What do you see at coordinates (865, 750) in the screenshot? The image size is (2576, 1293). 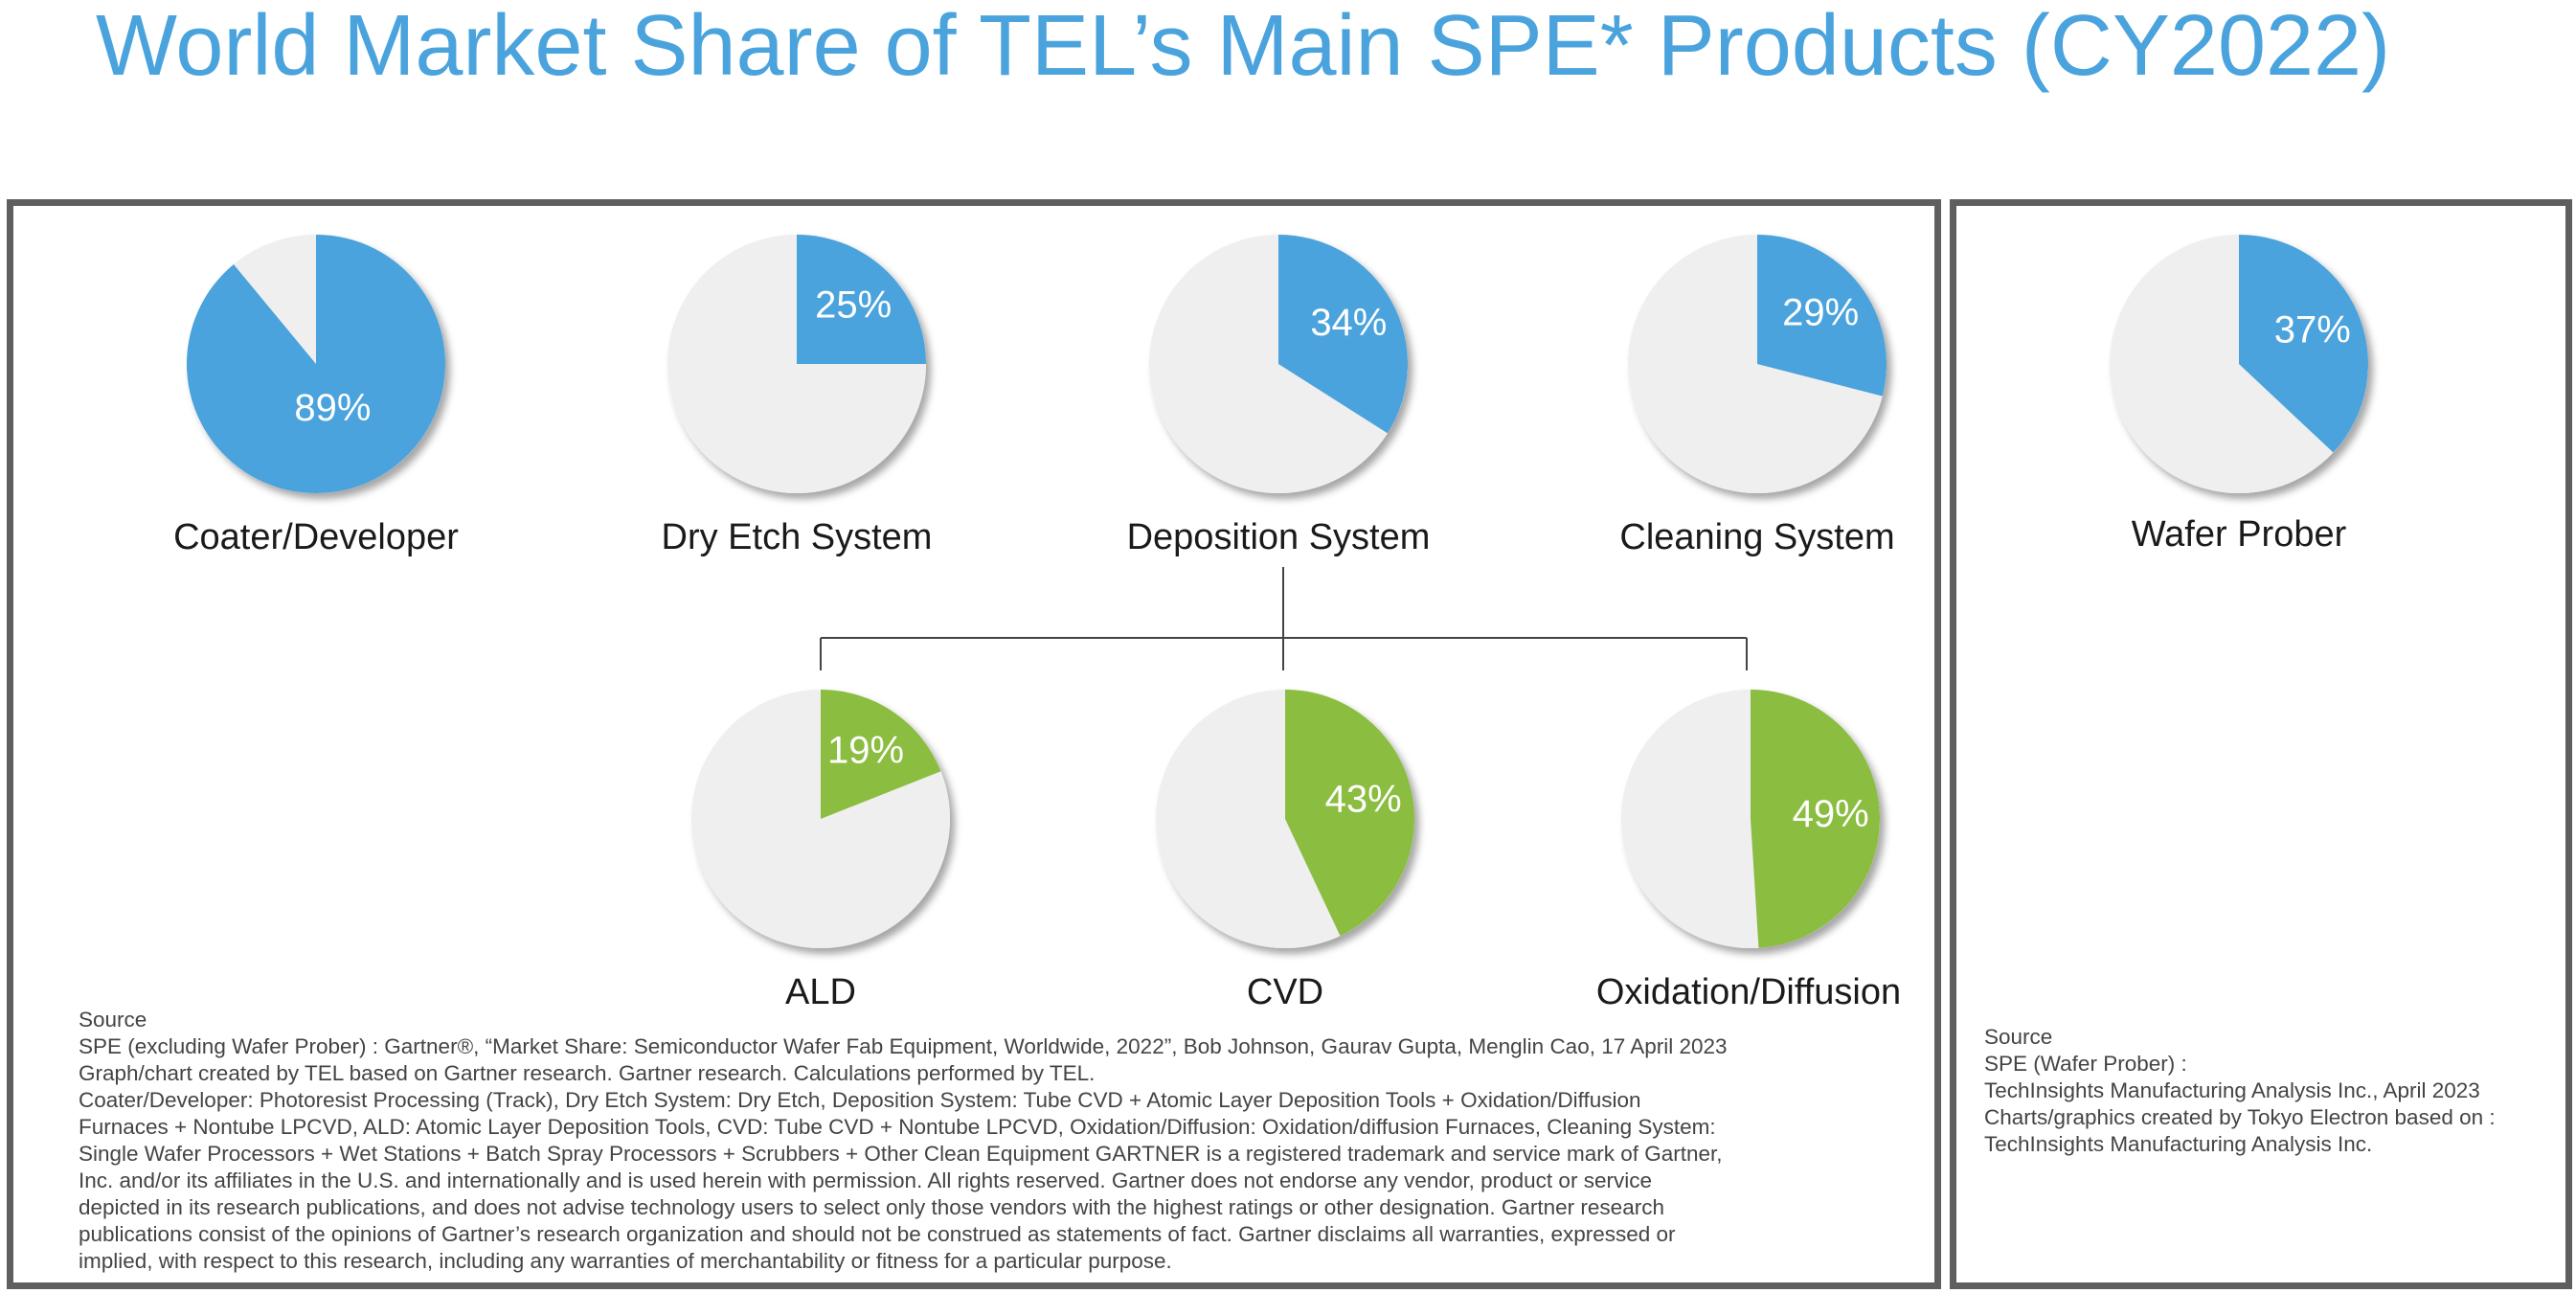 I see `pie-value-label-ald: 19%` at bounding box center [865, 750].